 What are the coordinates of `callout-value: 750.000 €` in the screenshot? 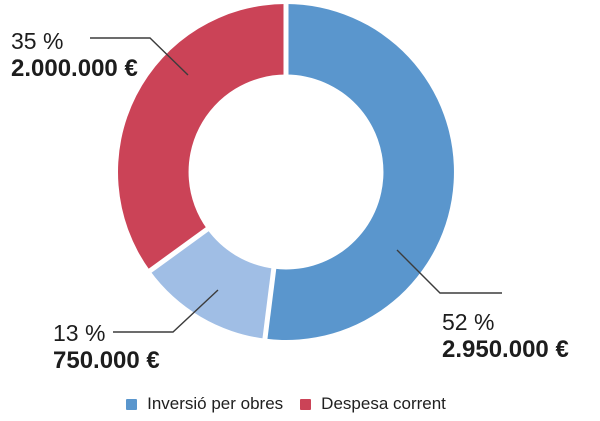 It's located at (106, 360).